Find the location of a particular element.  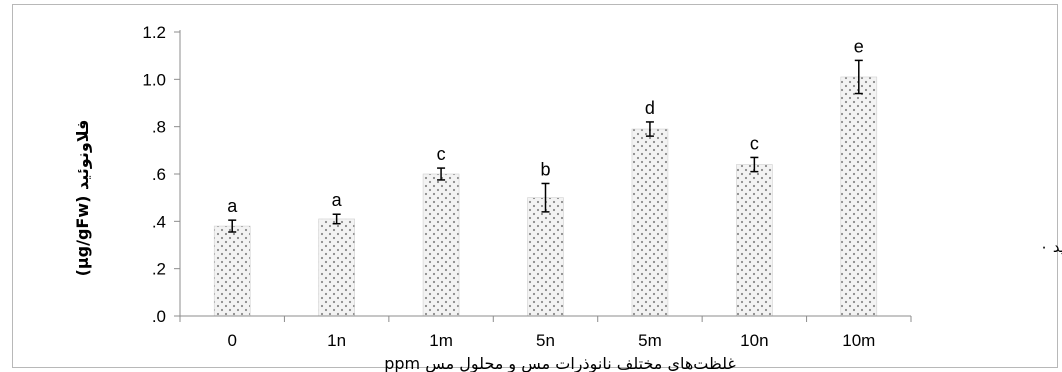

y-tick-label: .6 is located at coordinates (159, 174).